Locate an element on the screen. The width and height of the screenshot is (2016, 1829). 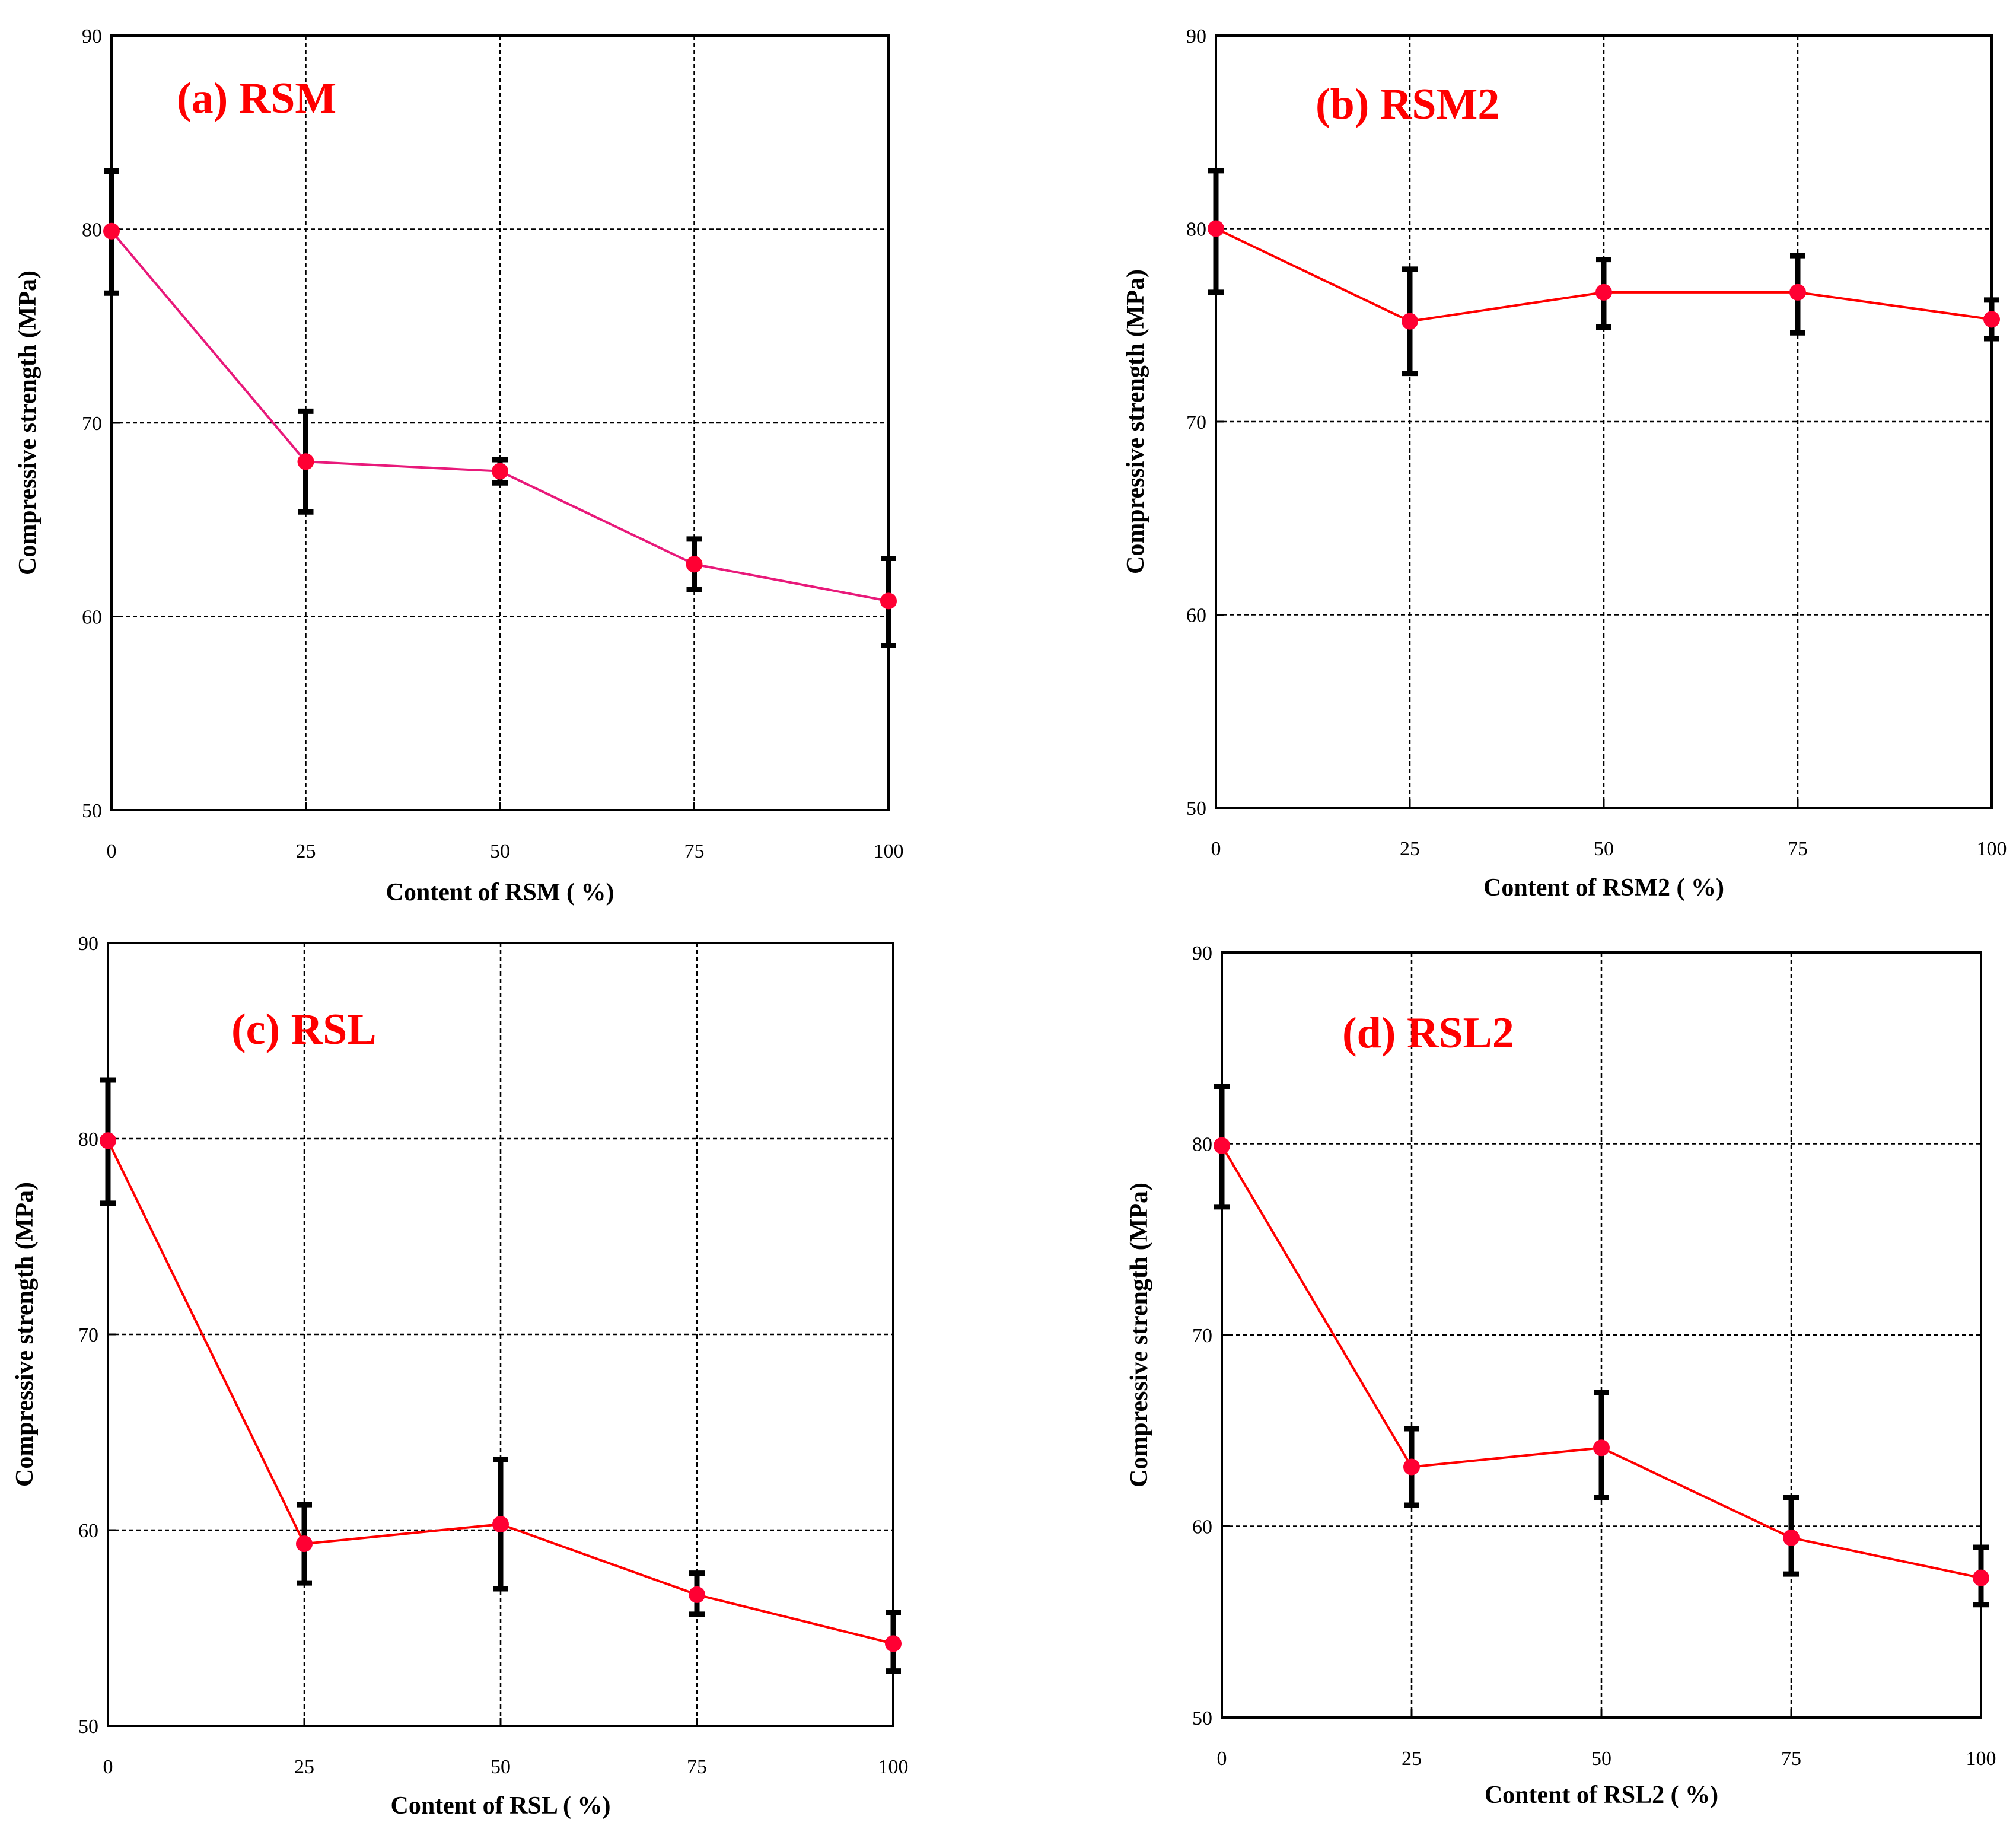
panel-title: (b) RSM2 is located at coordinates (1407, 104).